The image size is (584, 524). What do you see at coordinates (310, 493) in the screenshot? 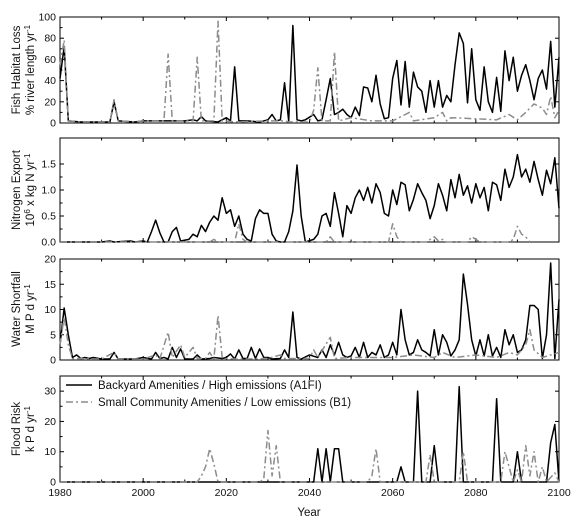
I see `x-tick-label: 2040` at bounding box center [310, 493].